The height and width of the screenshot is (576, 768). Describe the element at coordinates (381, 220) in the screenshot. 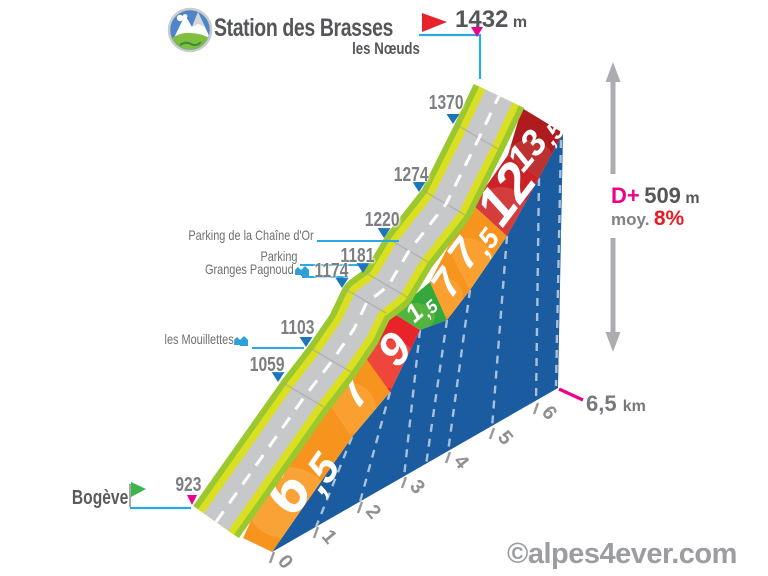

I see `elevation-label-1220: 1220` at that location.